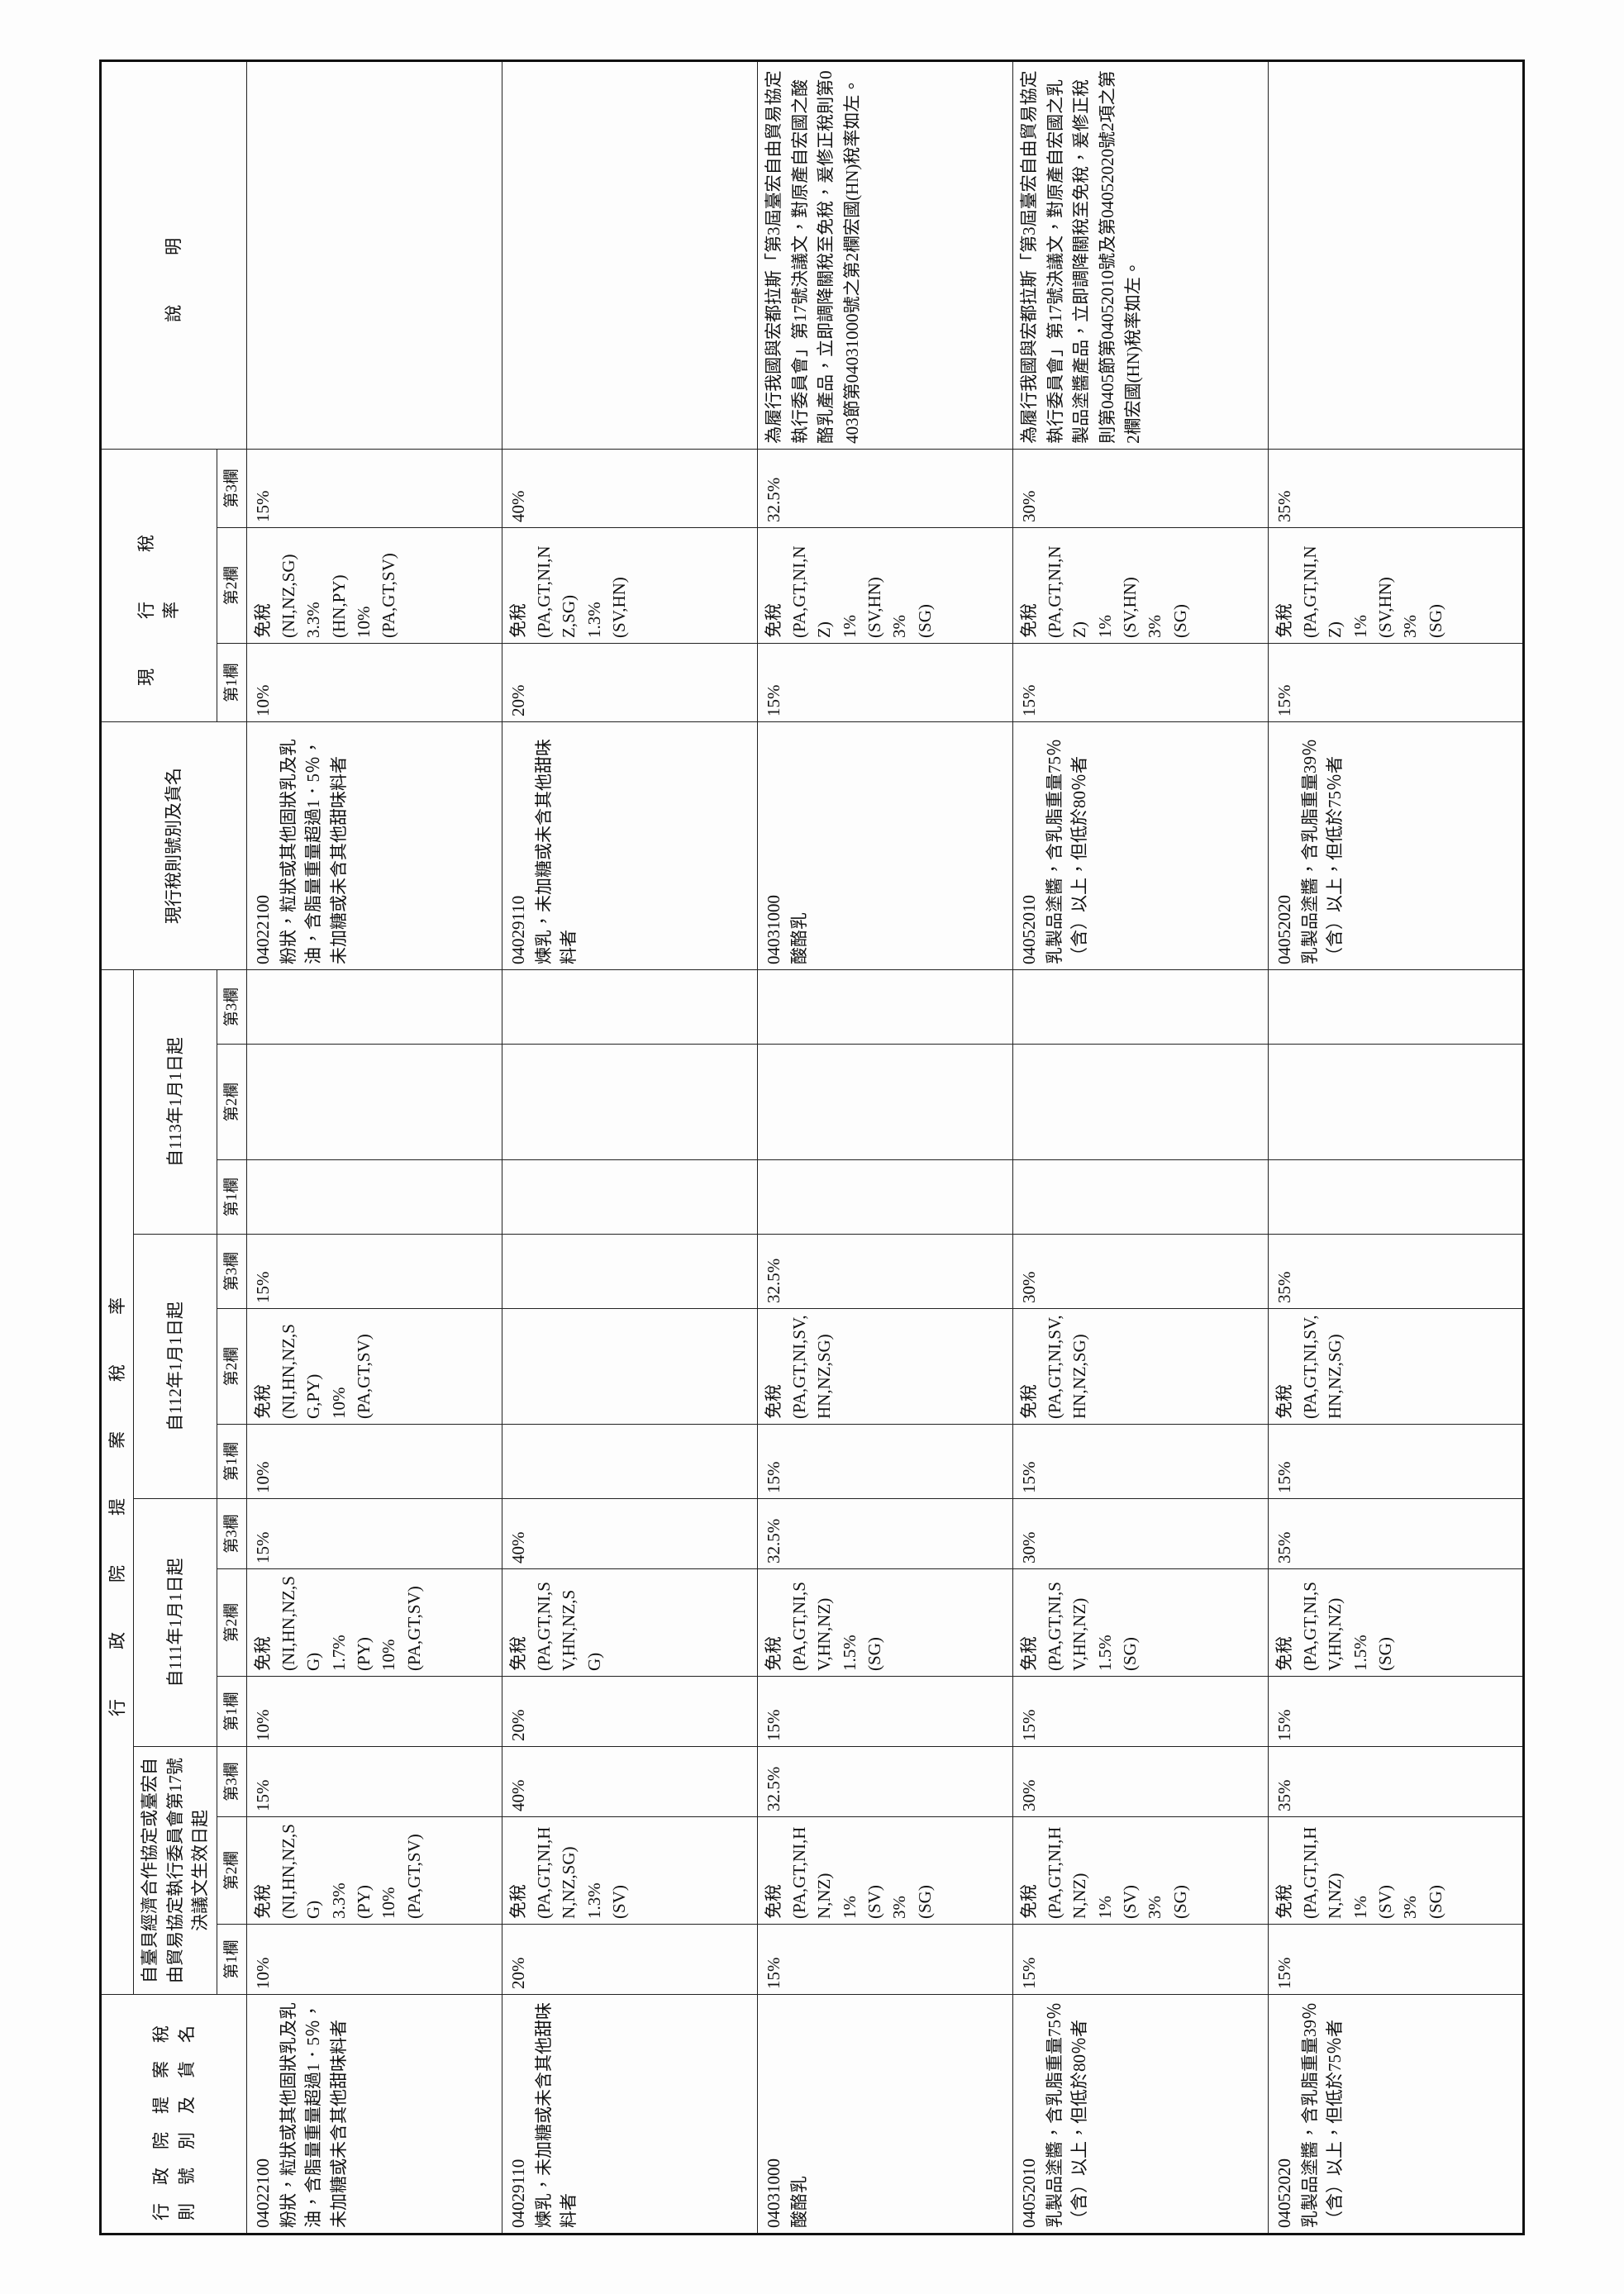  Describe the element at coordinates (774, 929) in the screenshot. I see `tariff-code: 04031000` at that location.